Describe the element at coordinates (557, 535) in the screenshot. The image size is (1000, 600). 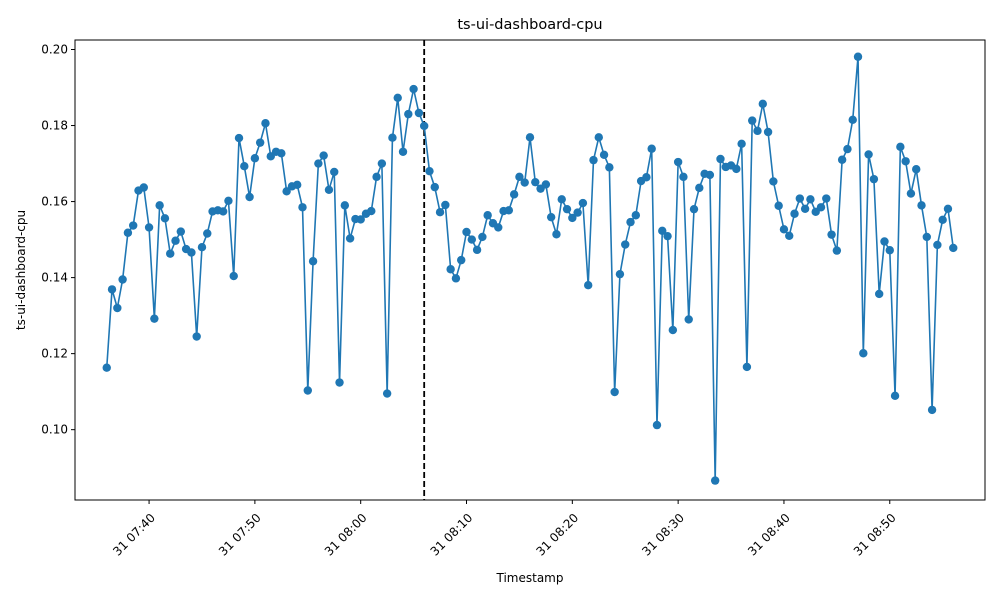
I see `x-tick-label: 31 08:20` at that location.